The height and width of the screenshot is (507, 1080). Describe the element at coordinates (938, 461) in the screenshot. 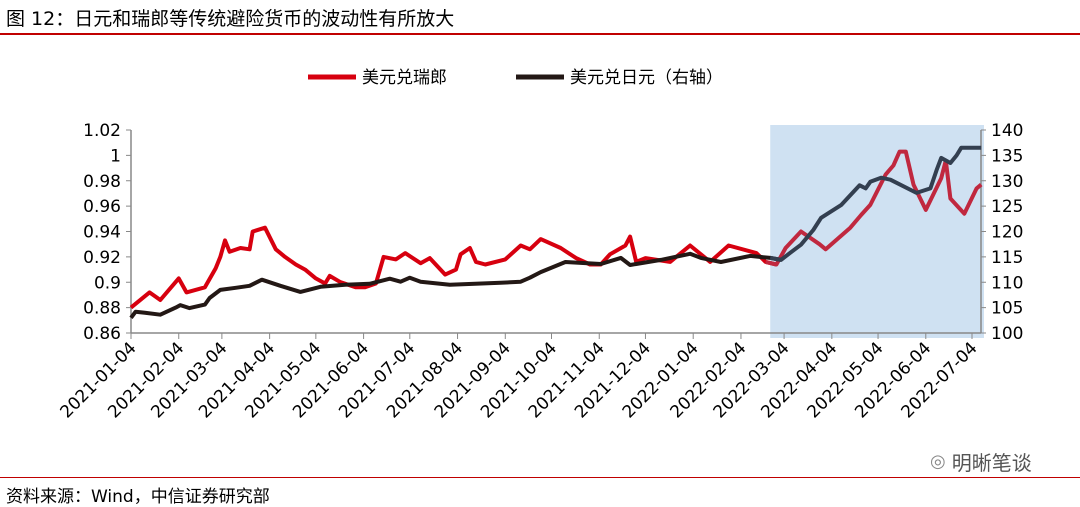

I see `wechat-icon: ◎` at that location.